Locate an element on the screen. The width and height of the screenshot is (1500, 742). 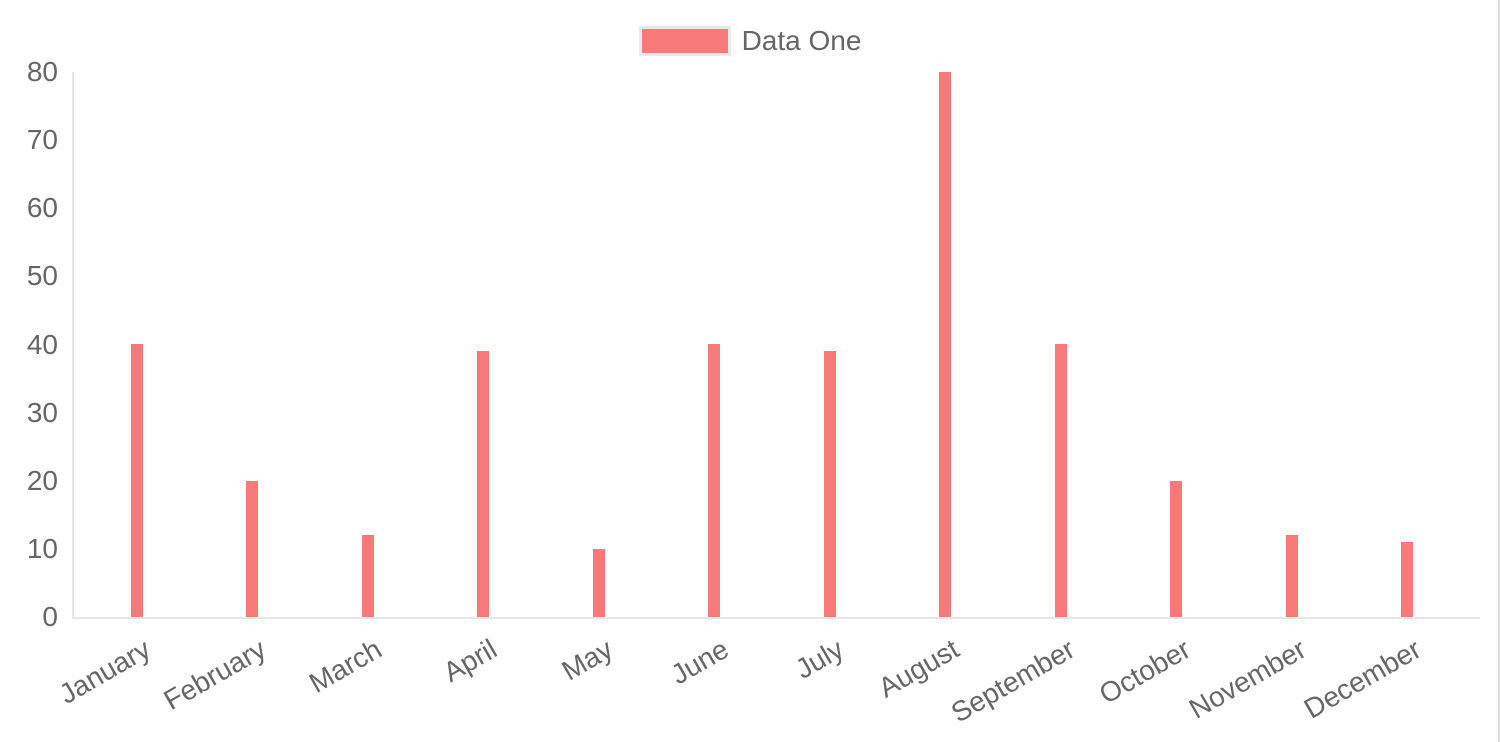
x-axis-label-october: October is located at coordinates (1144, 671).